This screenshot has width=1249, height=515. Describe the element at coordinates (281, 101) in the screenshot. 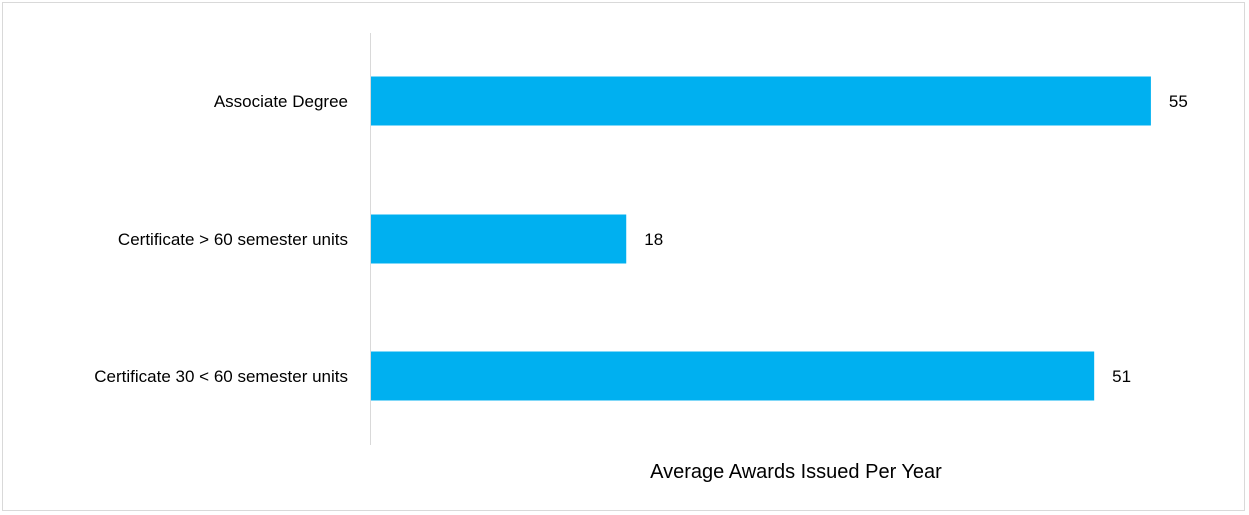

I see `category-label-1: Associate Degree` at that location.